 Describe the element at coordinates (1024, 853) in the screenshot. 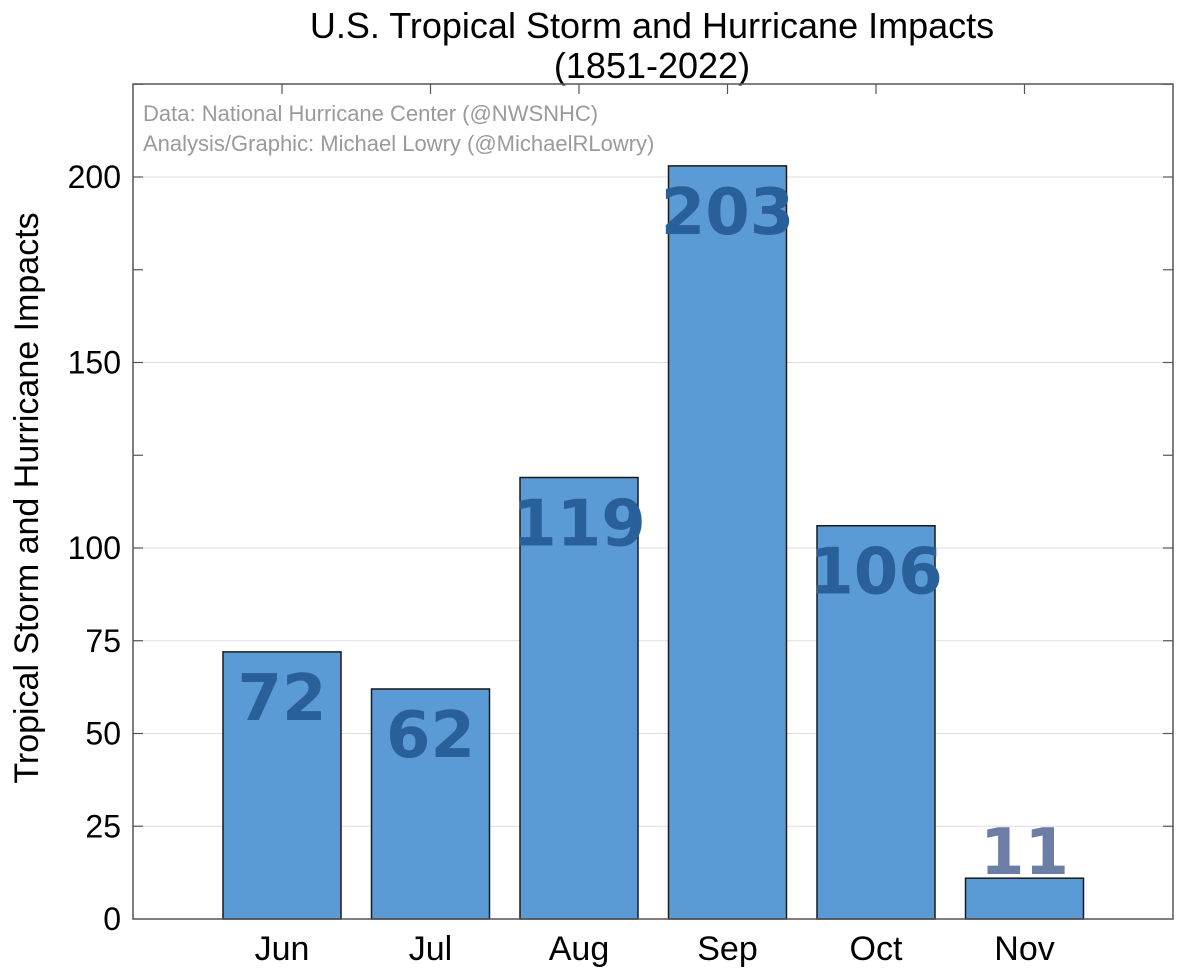

I see `value-label-nov: 11` at that location.